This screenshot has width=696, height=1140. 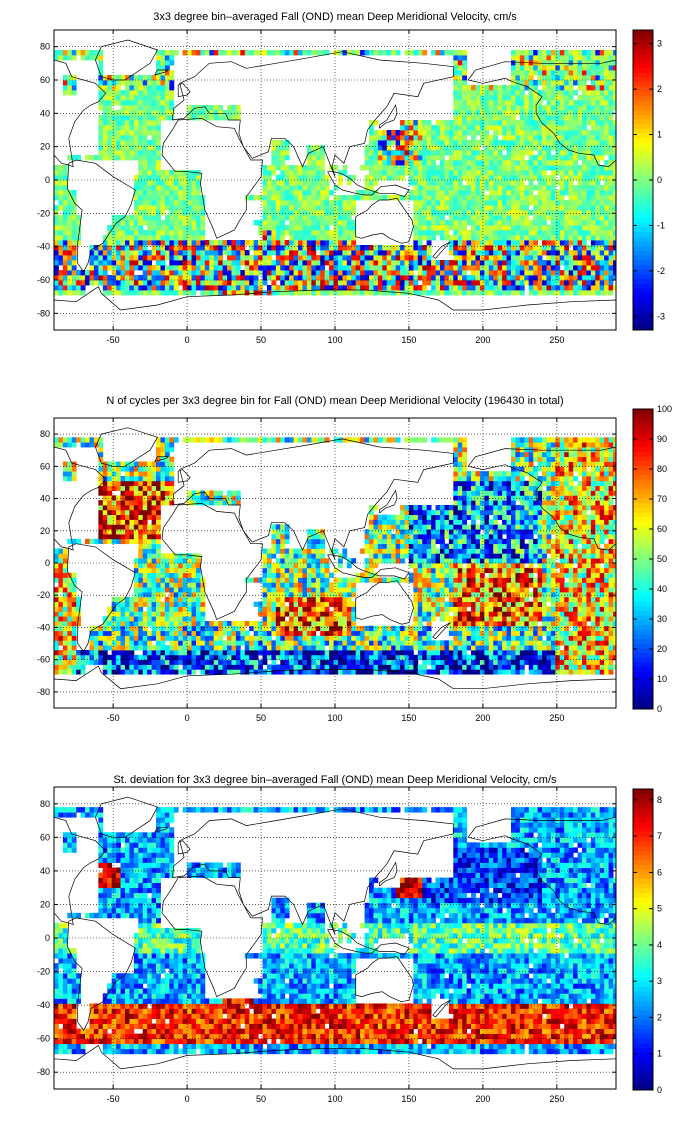 What do you see at coordinates (43, 247) in the screenshot?
I see `y-tick-label: -40` at bounding box center [43, 247].